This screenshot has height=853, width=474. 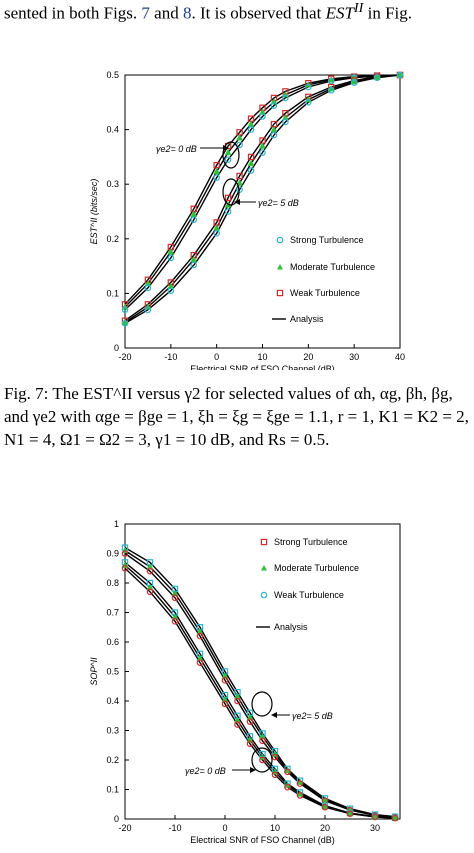 What do you see at coordinates (264, 595) in the screenshot?
I see `legend-marker-weak` at bounding box center [264, 595].